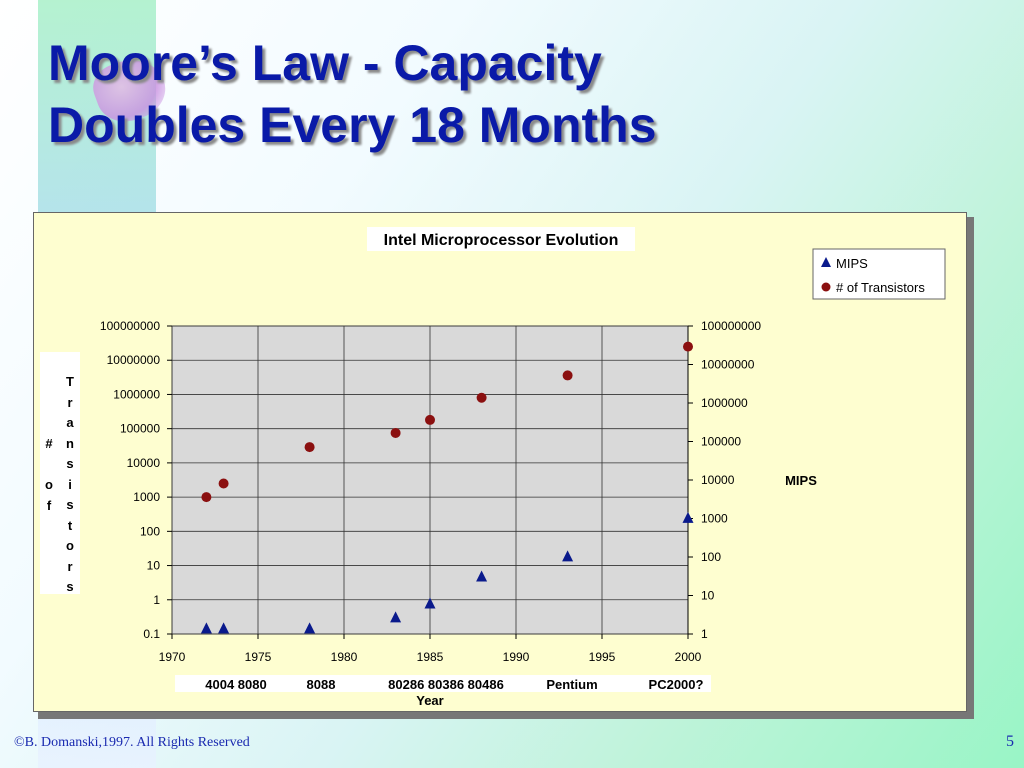 The height and width of the screenshot is (768, 1024). Describe the element at coordinates (826, 287) in the screenshot. I see `legend-marker-transistors` at that location.